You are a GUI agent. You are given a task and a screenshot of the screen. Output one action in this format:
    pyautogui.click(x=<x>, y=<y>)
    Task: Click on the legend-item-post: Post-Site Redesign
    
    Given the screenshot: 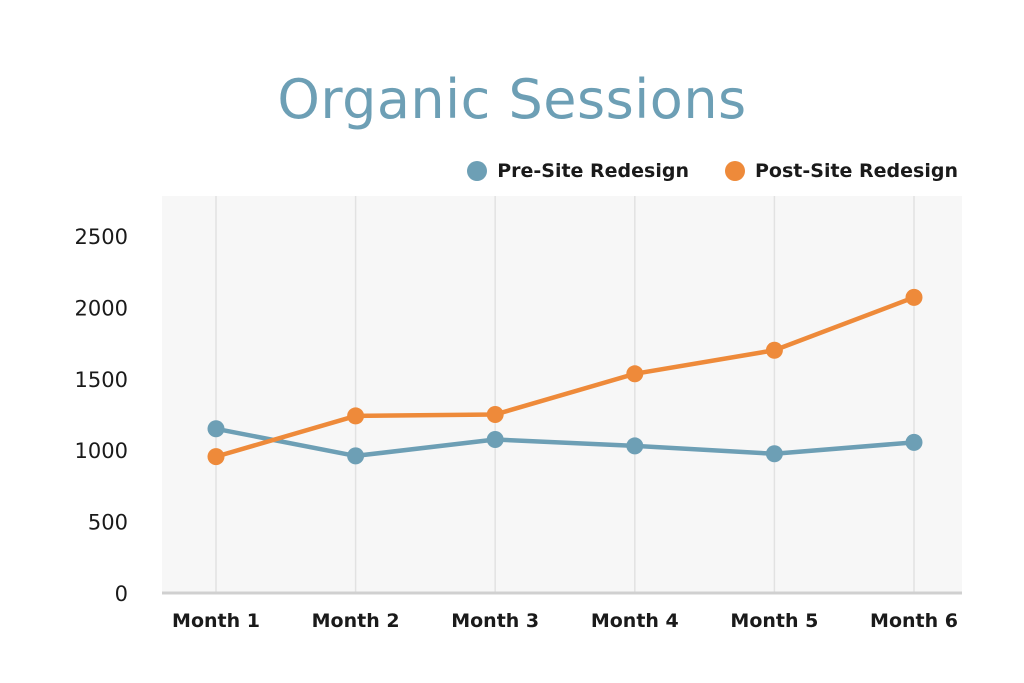 What is the action you would take?
    pyautogui.click(x=841, y=171)
    